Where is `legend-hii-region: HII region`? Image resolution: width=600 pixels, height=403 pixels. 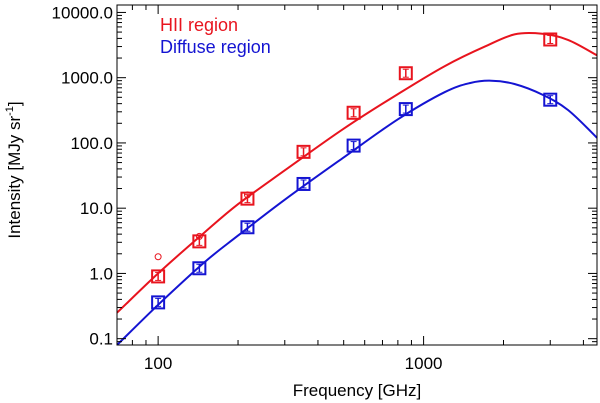 legend-hii-region: HII region is located at coordinates (199, 25).